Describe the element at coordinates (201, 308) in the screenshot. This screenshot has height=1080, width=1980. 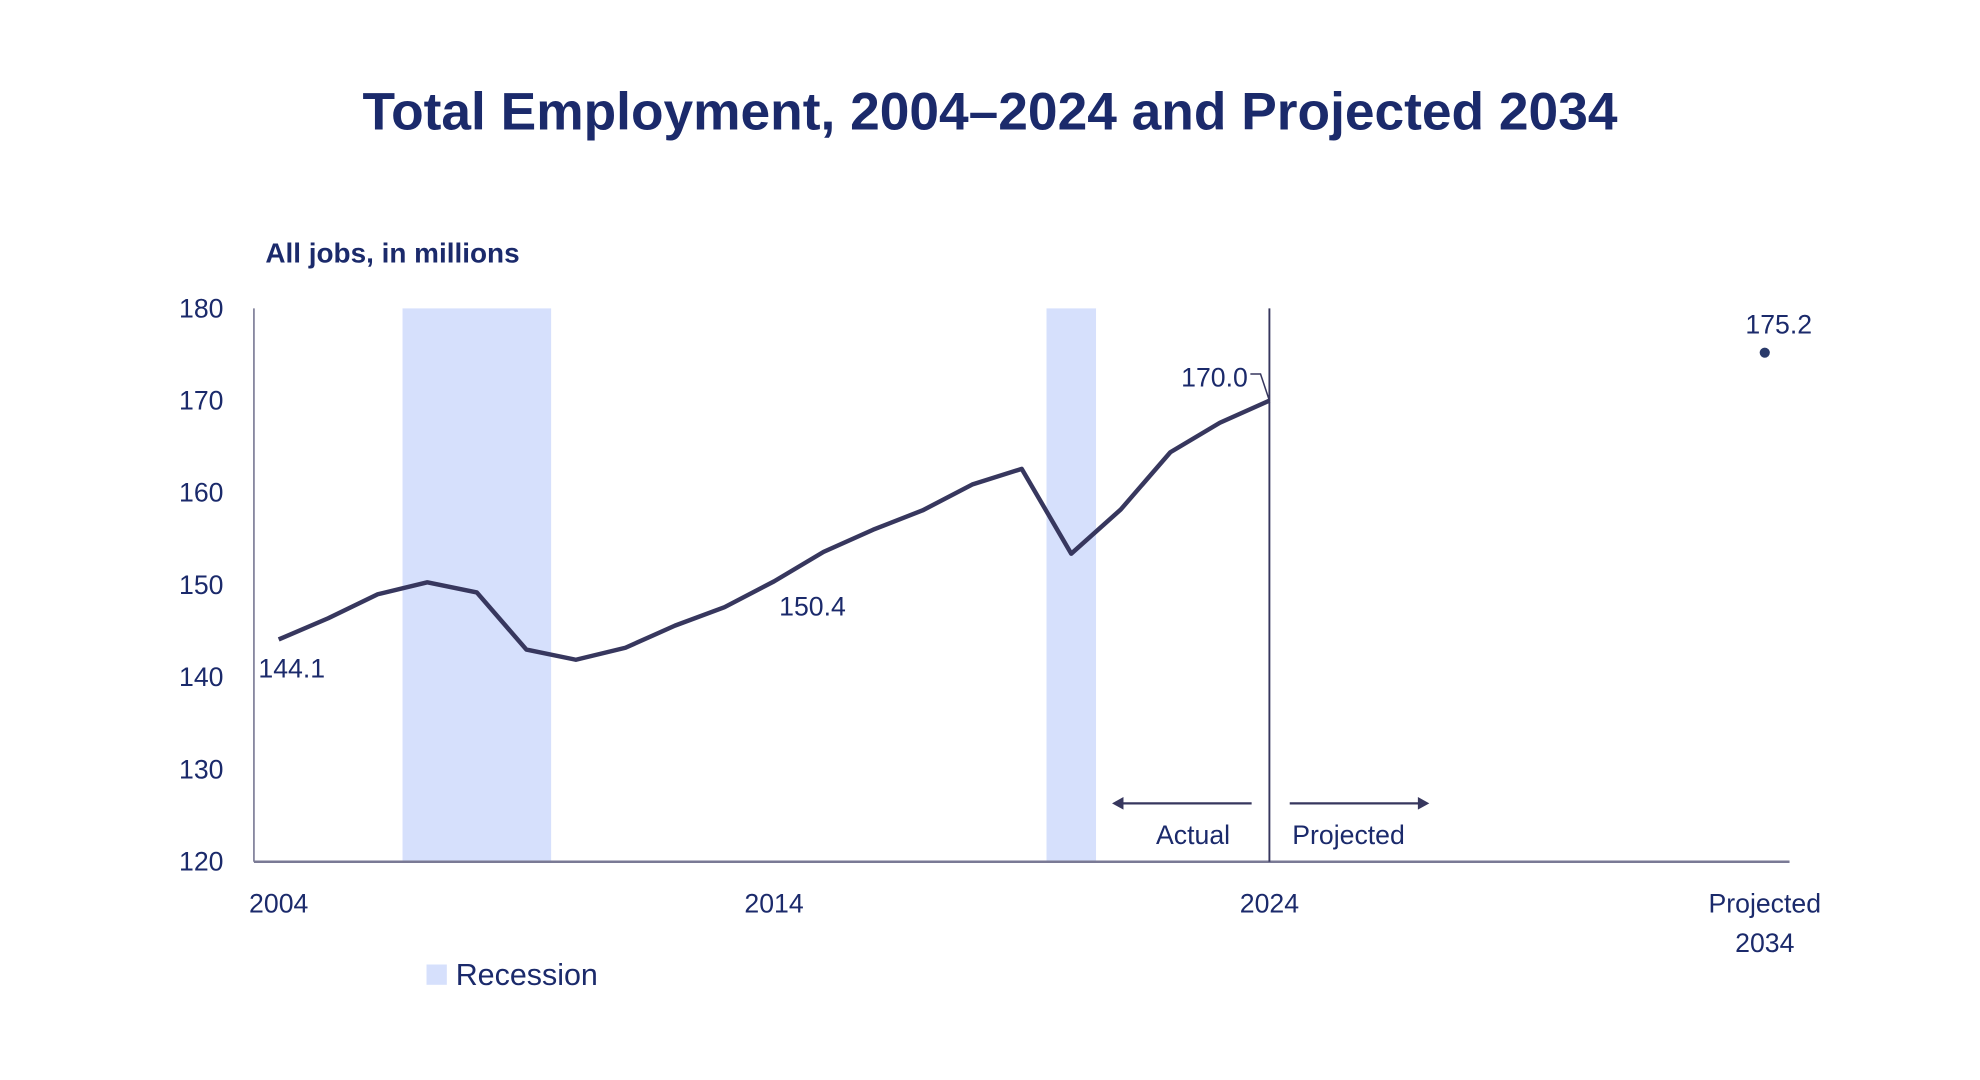
I see `y-tick-label: 180` at that location.